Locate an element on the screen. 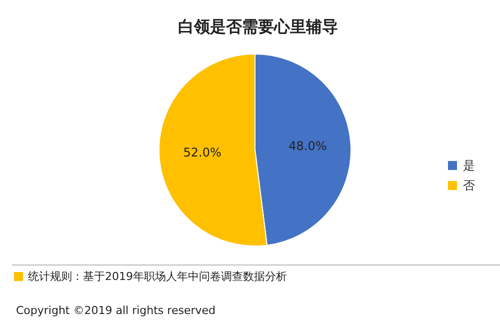  legend-label: 是 is located at coordinates (469, 165).